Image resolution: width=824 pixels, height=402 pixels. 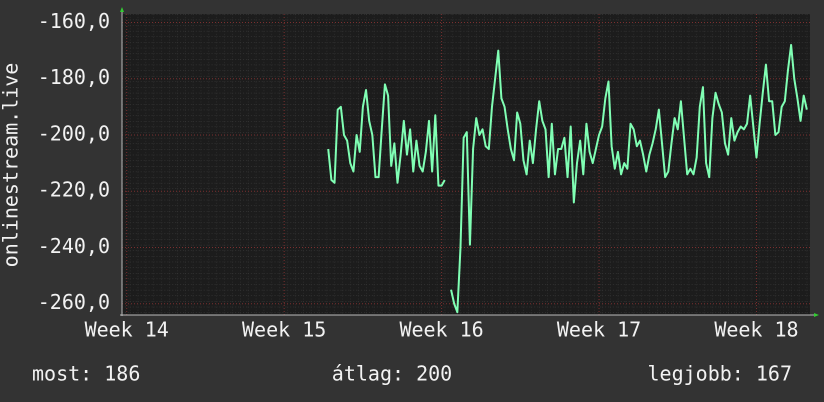 What do you see at coordinates (74, 21) in the screenshot?
I see `y-tick-label: -160,0` at bounding box center [74, 21].